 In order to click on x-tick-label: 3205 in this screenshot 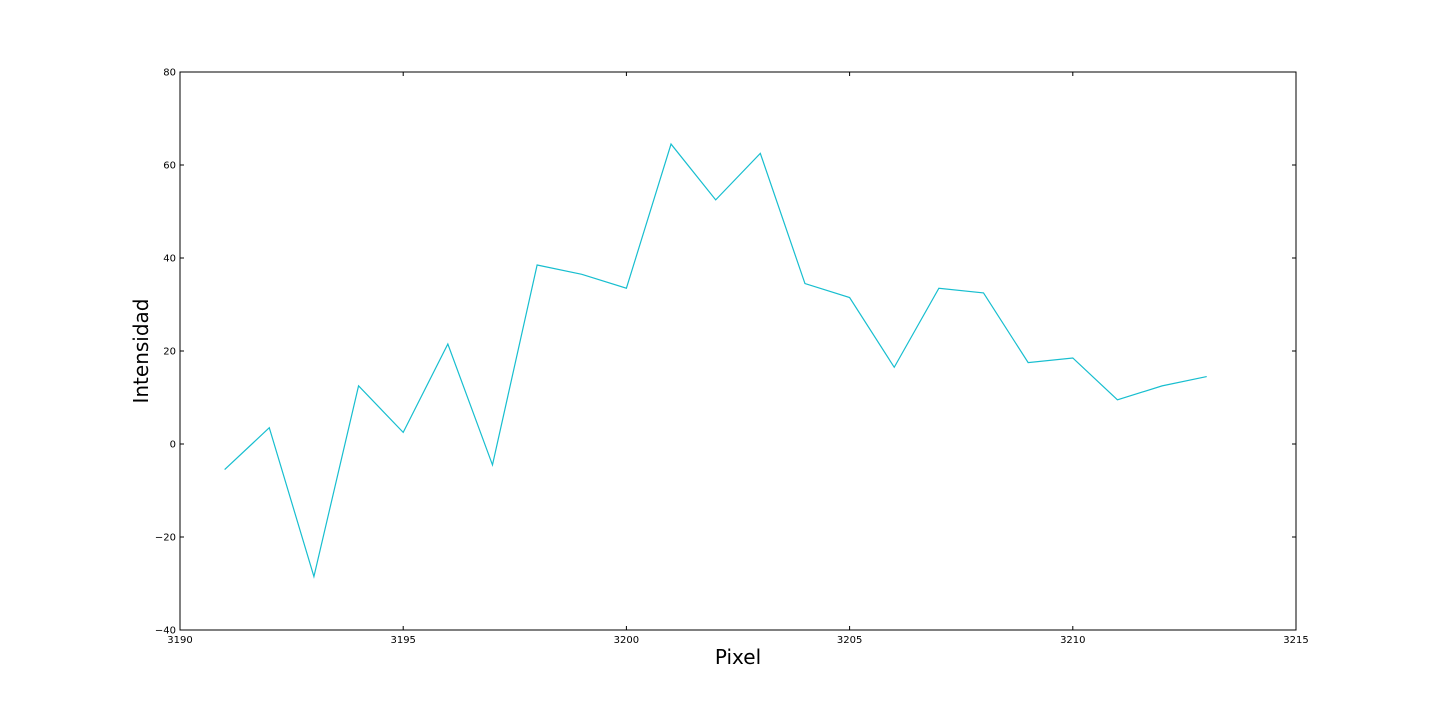, I will do `click(849, 640)`.